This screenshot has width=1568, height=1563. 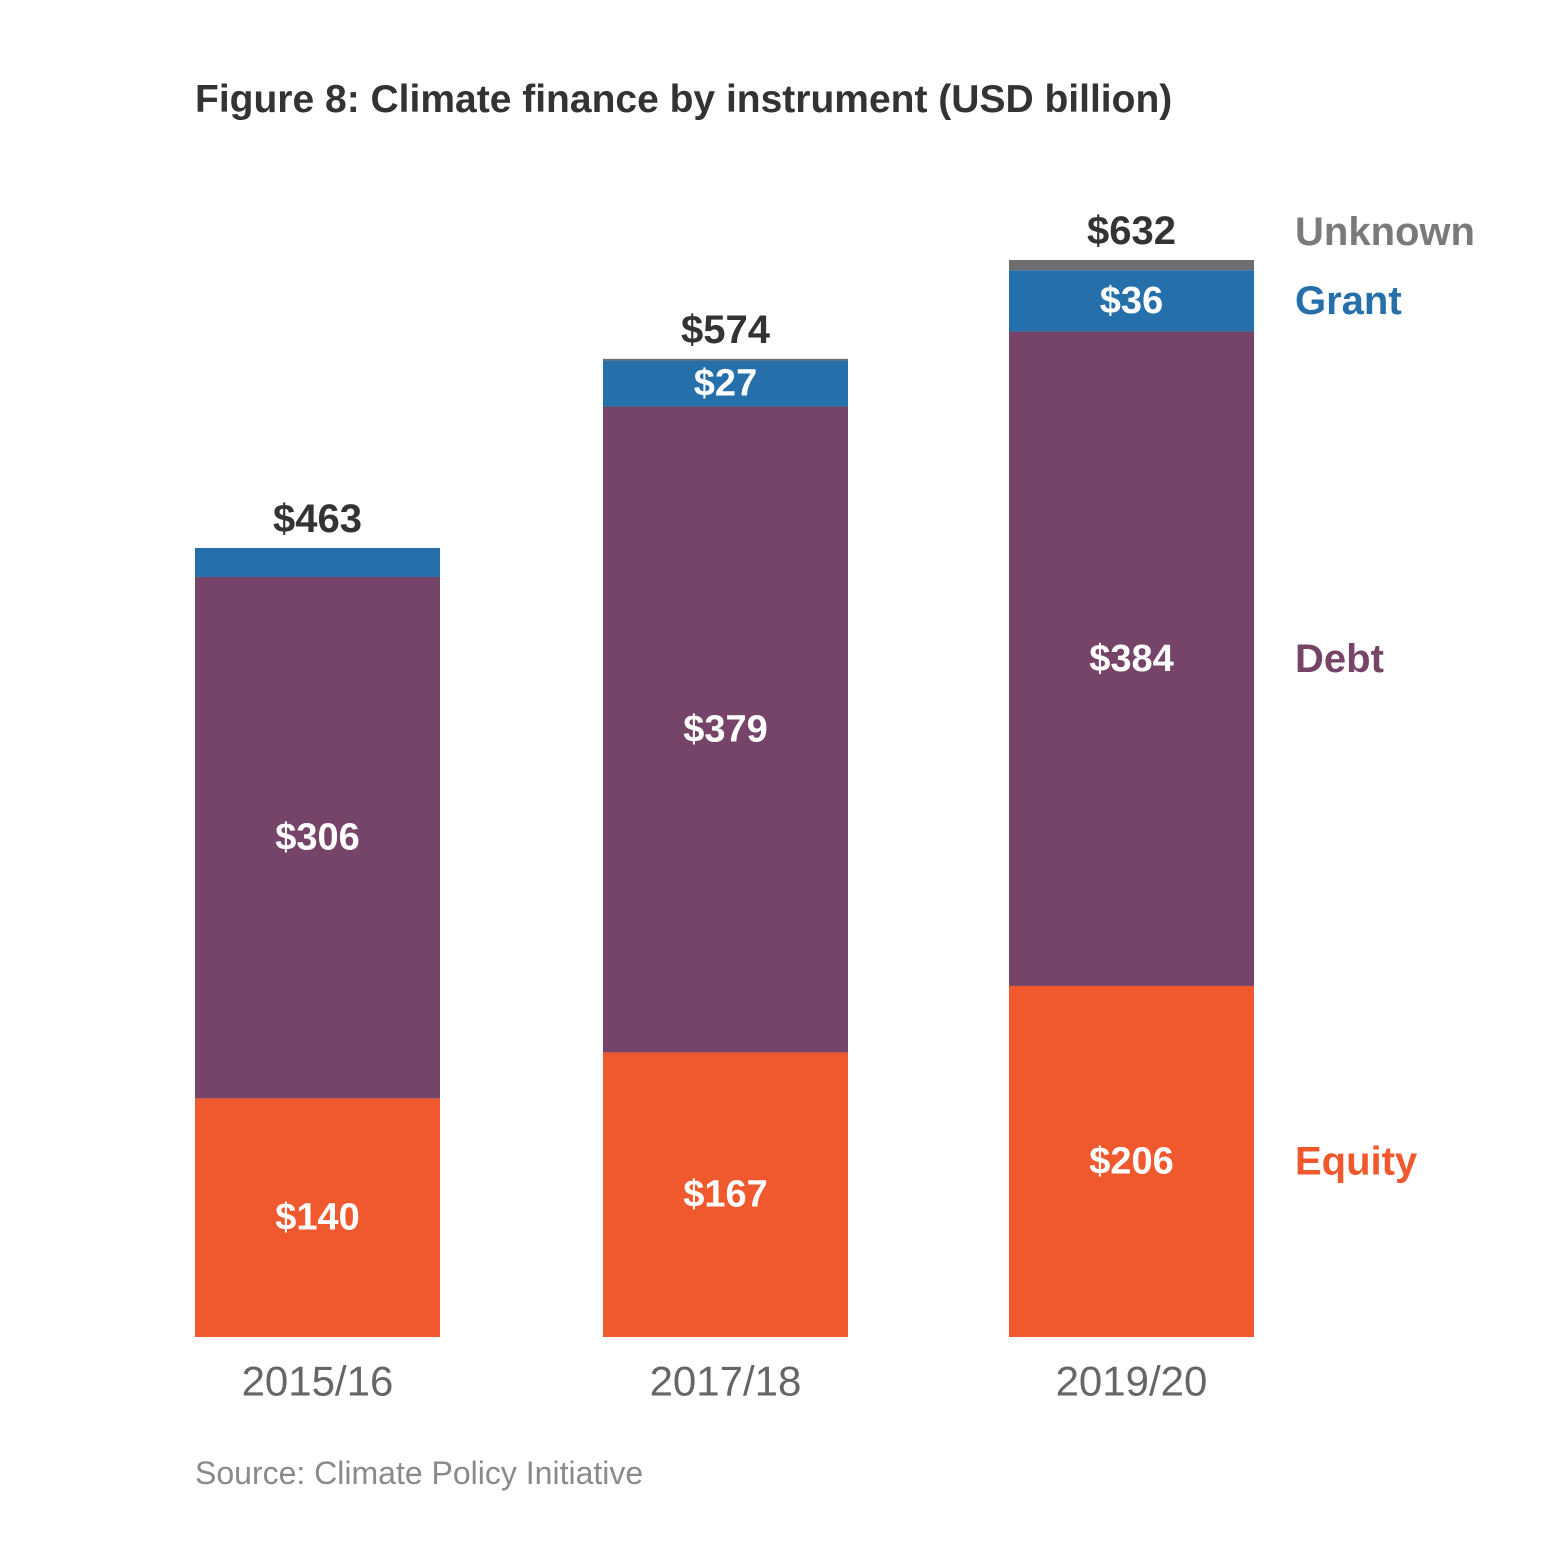 I want to click on segment-label-debt-2017-18: $379, so click(x=725, y=729).